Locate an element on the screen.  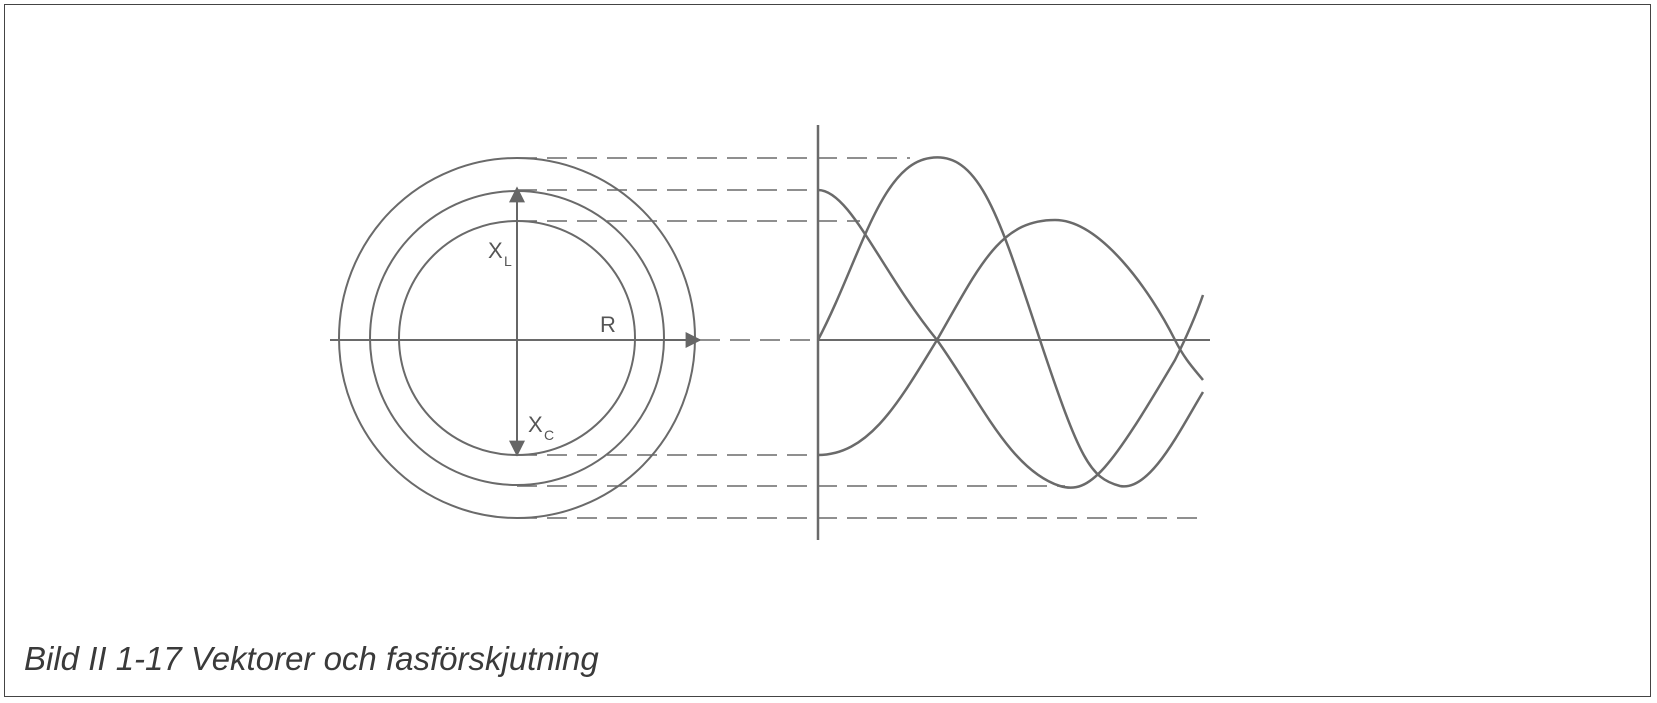
wave-middle is located at coordinates (1011, 338).